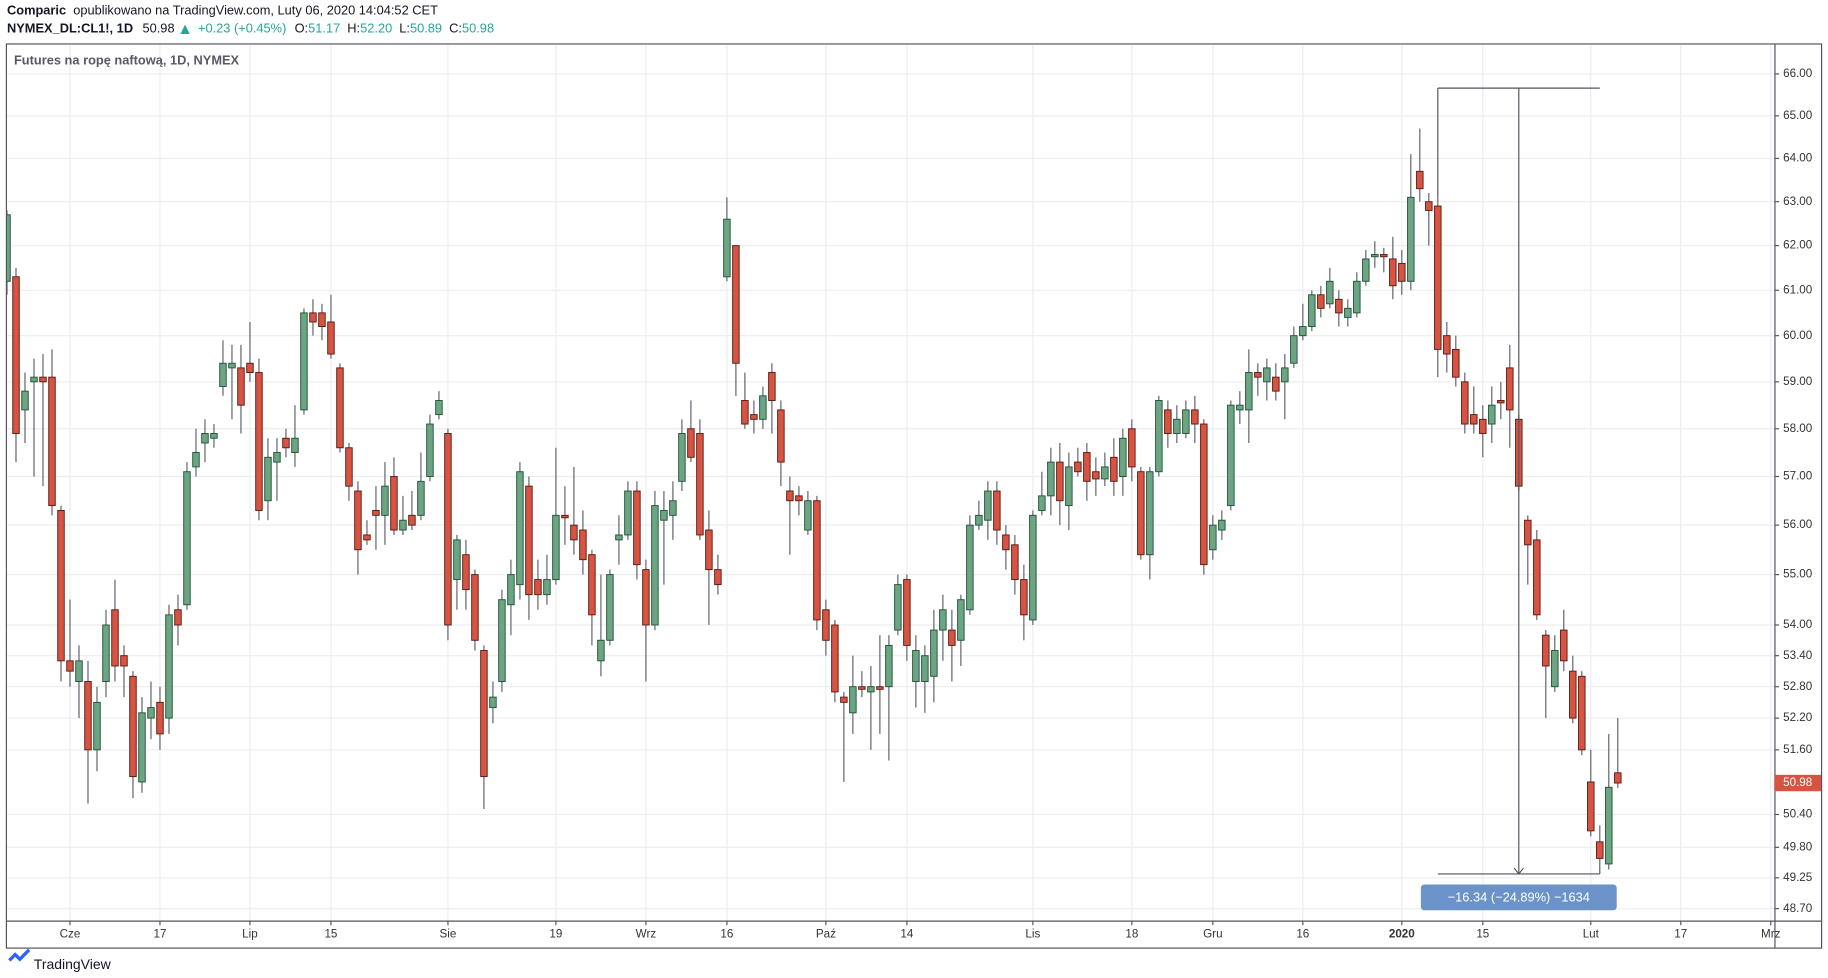 The width and height of the screenshot is (1828, 978). What do you see at coordinates (70, 934) in the screenshot?
I see `x-tick-label: Cze` at bounding box center [70, 934].